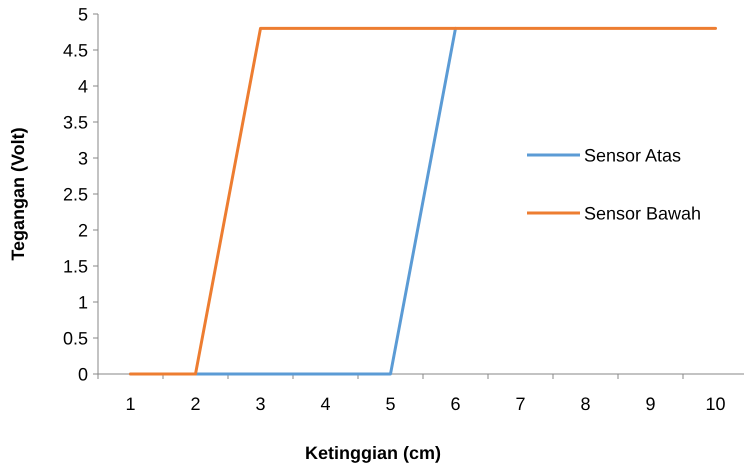 The image size is (744, 471). Describe the element at coordinates (650, 404) in the screenshot. I see `x-tick-label: 9` at that location.